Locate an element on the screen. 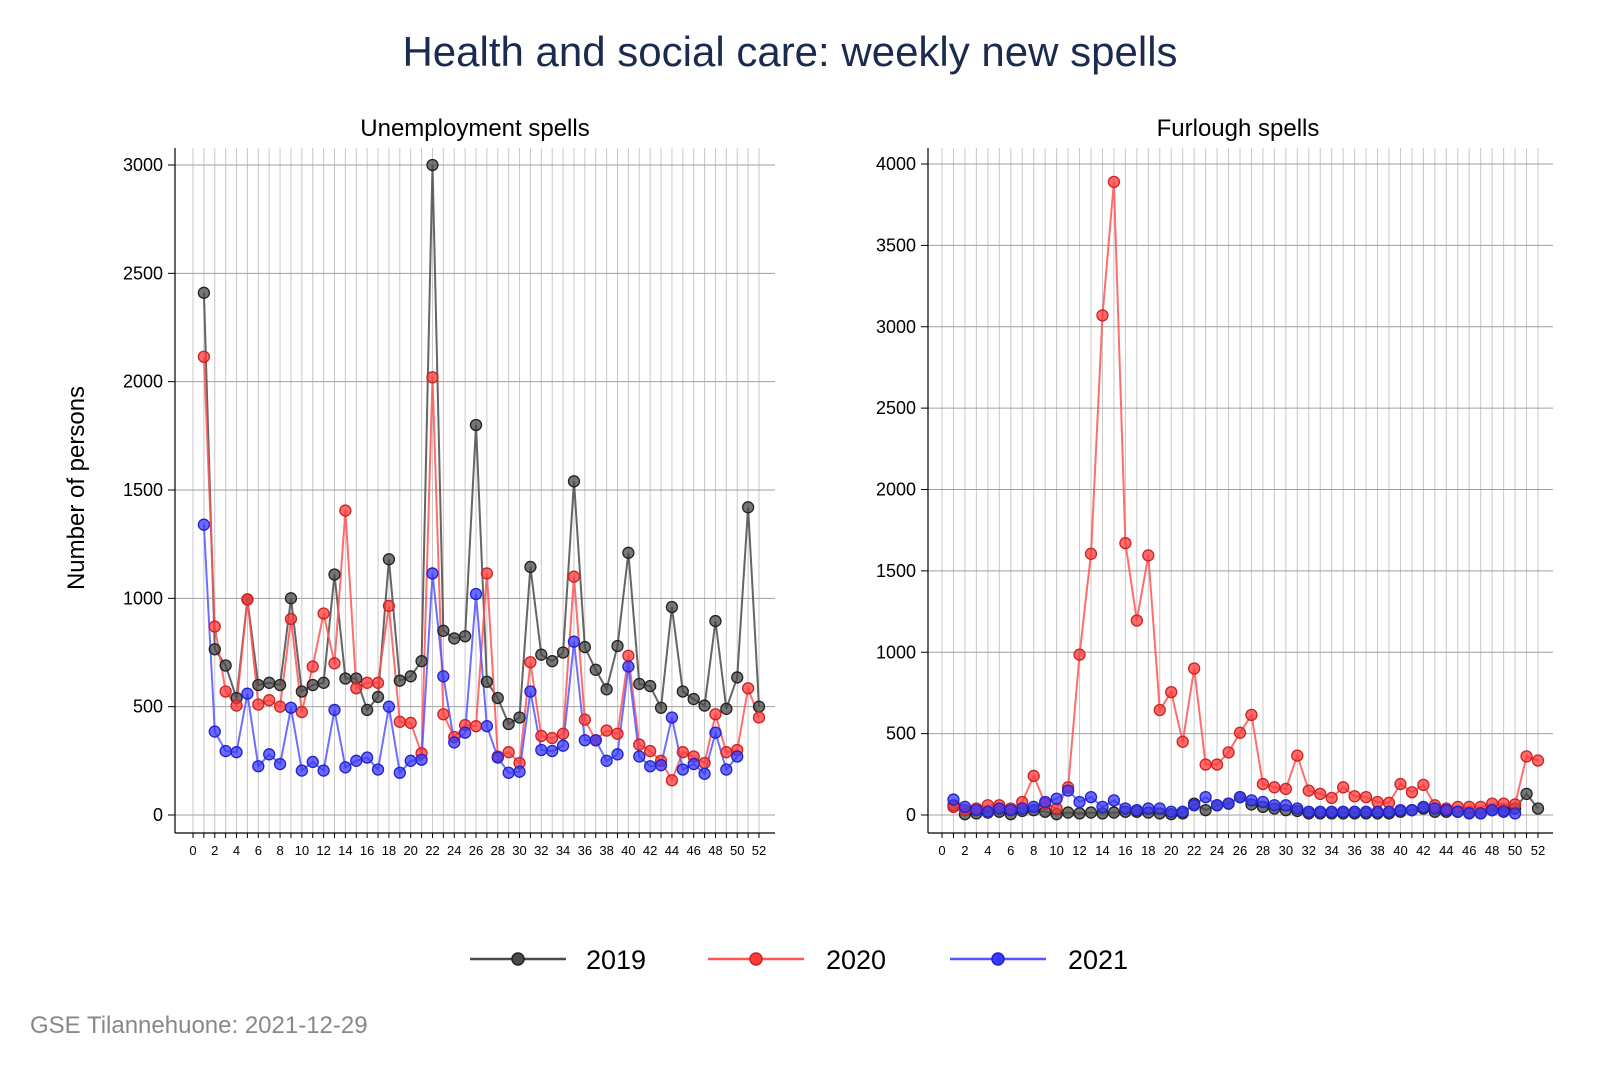  unemployment-panel-title: Unemployment spells is located at coordinates (474, 128).